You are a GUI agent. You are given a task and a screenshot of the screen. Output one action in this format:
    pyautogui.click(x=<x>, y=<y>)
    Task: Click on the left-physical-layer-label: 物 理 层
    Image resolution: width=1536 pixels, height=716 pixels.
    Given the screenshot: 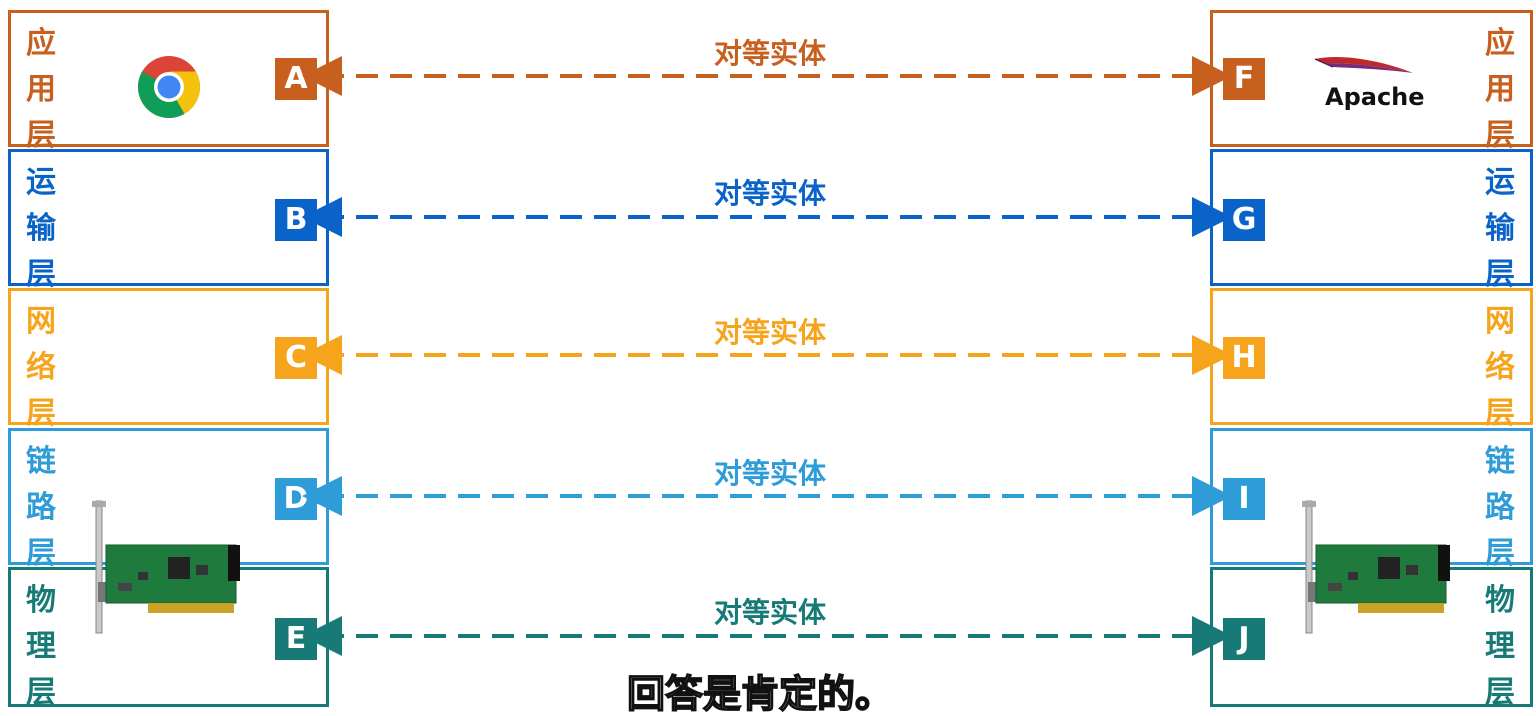 What is the action you would take?
    pyautogui.click(x=41, y=646)
    